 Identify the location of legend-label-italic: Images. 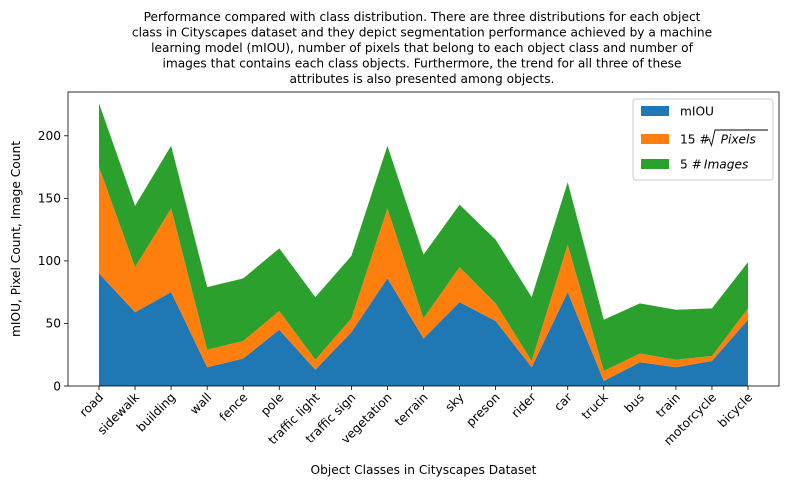
(726, 164).